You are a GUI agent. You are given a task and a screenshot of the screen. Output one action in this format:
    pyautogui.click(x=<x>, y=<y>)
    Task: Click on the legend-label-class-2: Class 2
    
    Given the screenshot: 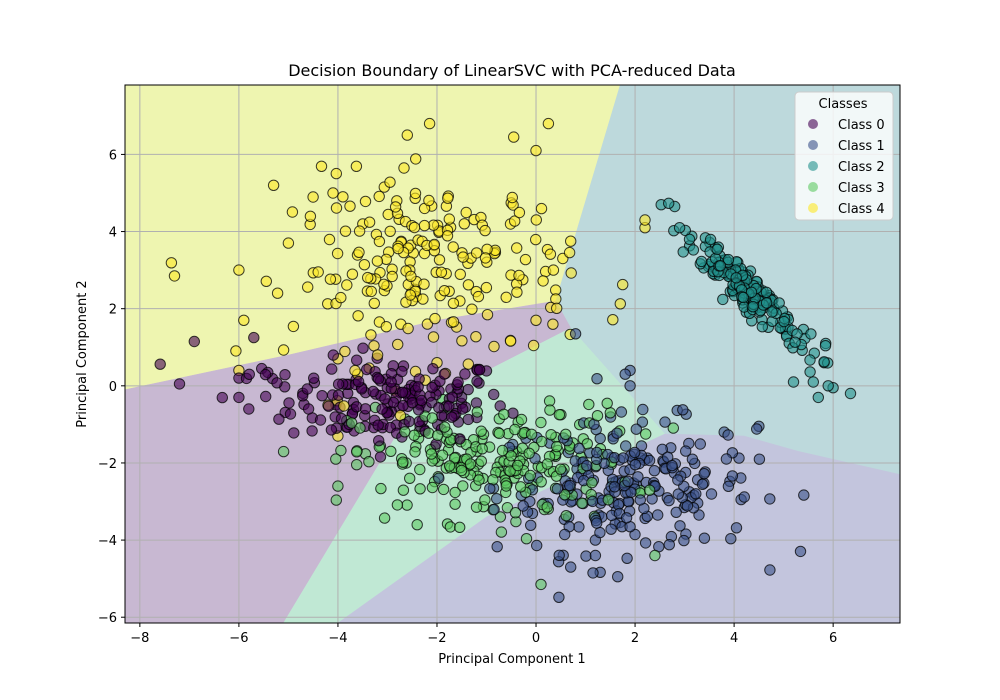 What is the action you would take?
    pyautogui.click(x=861, y=167)
    